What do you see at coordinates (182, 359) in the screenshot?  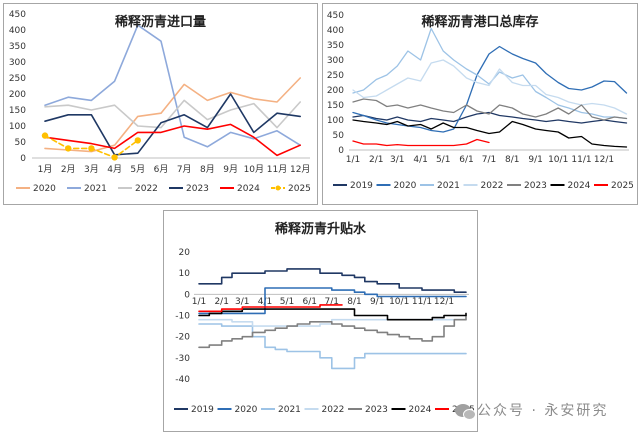 I see `y-tick-label: -30` at bounding box center [182, 359].